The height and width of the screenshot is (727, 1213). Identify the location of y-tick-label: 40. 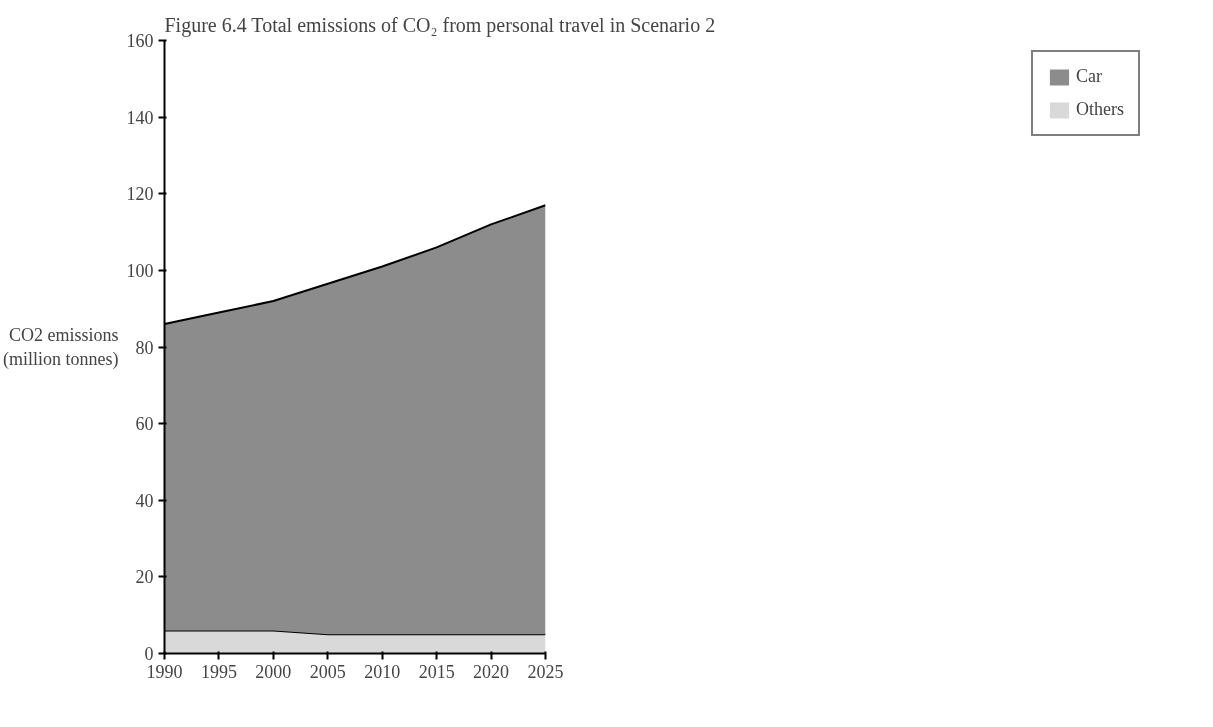
(144, 500).